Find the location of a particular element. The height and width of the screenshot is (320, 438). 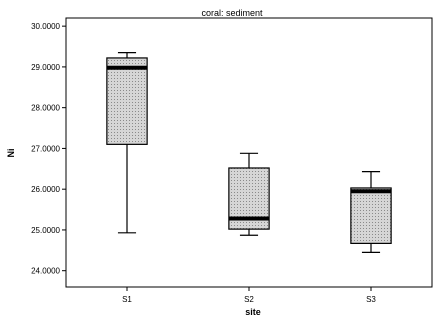

chart-title: coral: sediment is located at coordinates (232, 13).